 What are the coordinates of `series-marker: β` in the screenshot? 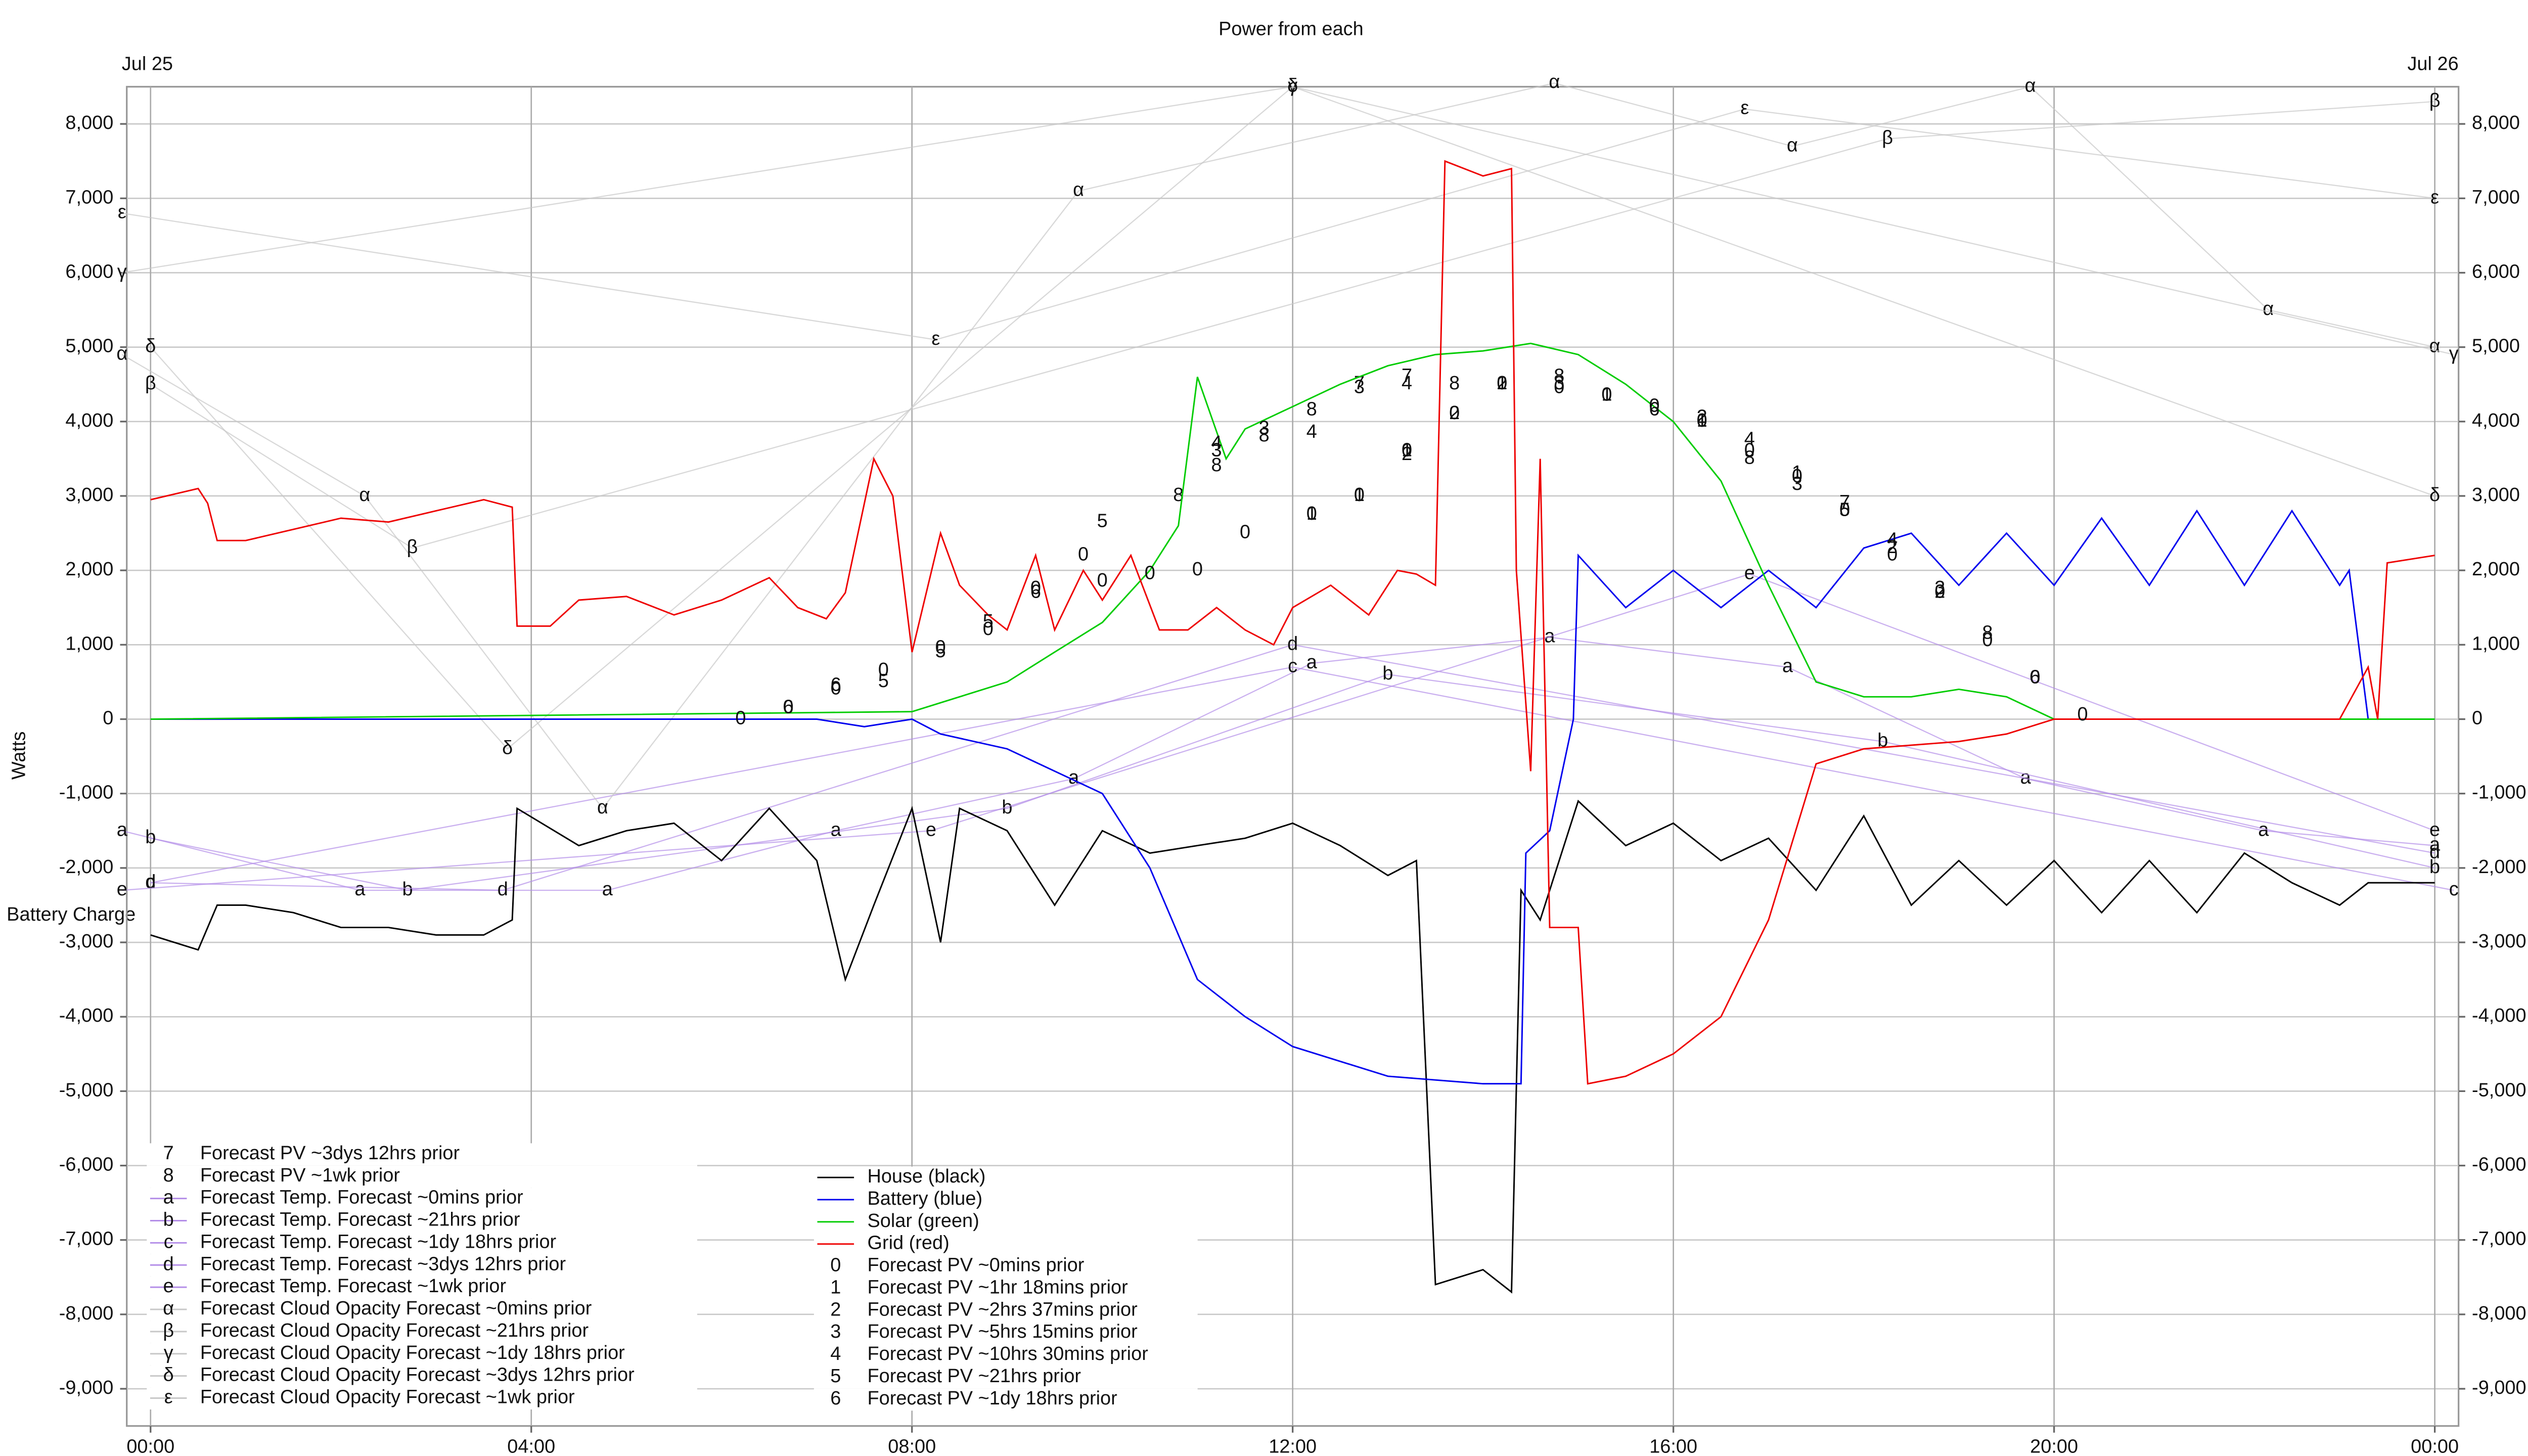 It's located at (2435, 100).